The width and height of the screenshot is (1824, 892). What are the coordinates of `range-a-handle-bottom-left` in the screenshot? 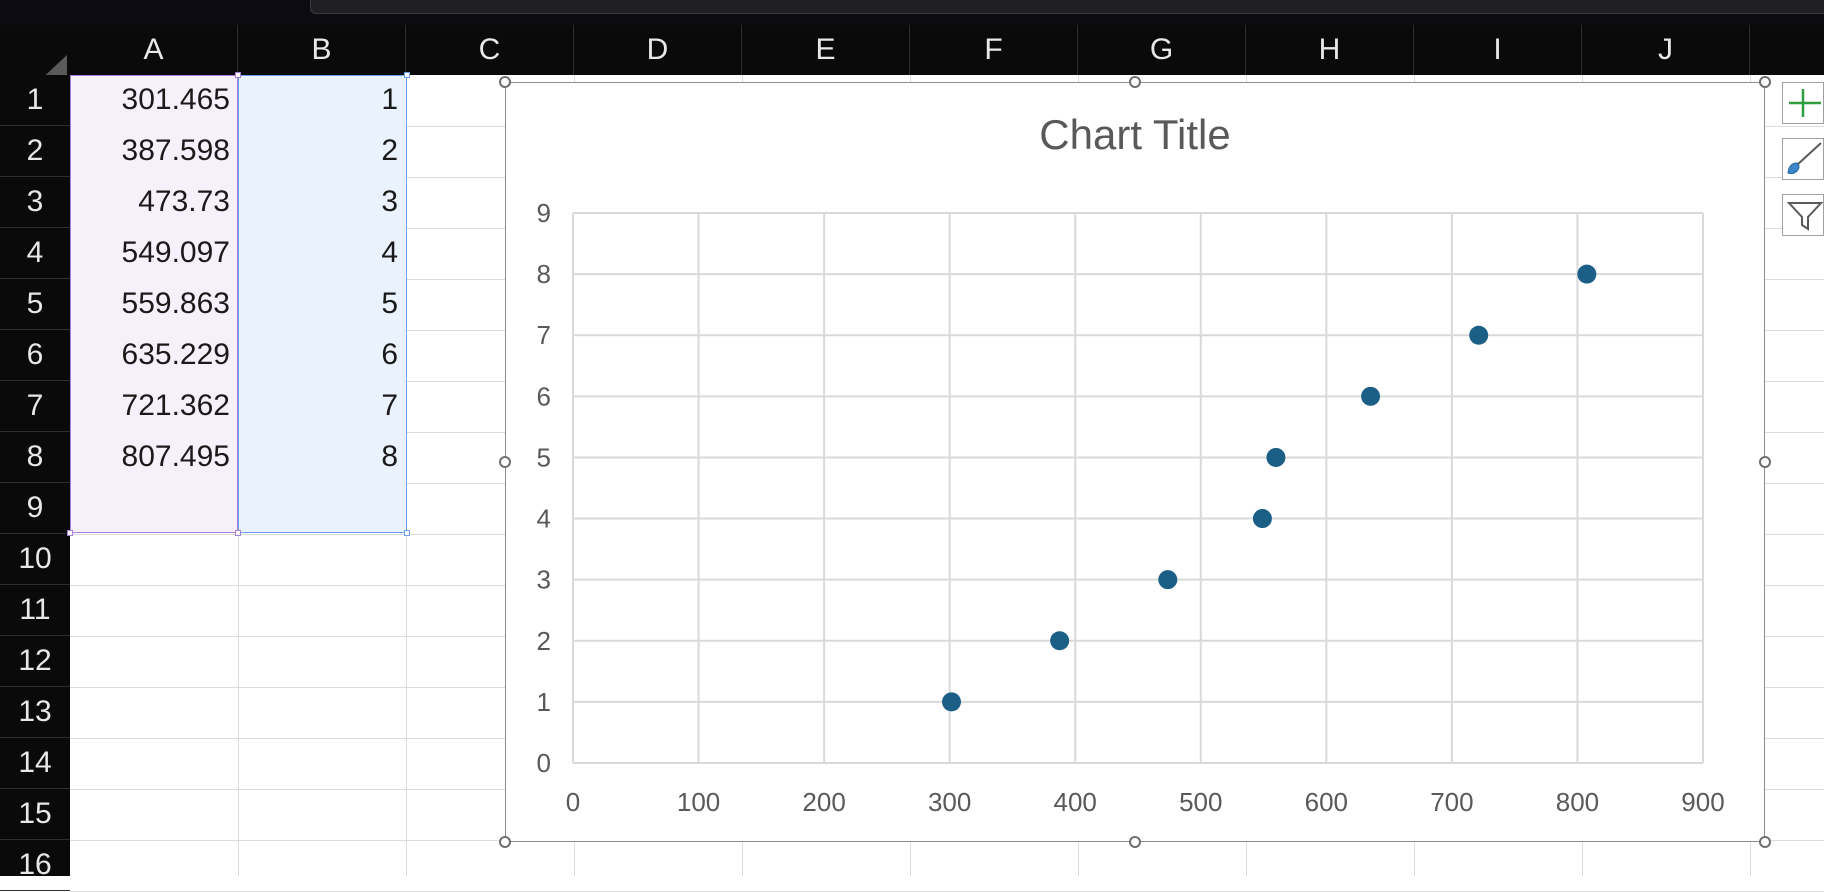 It's located at (70, 533).